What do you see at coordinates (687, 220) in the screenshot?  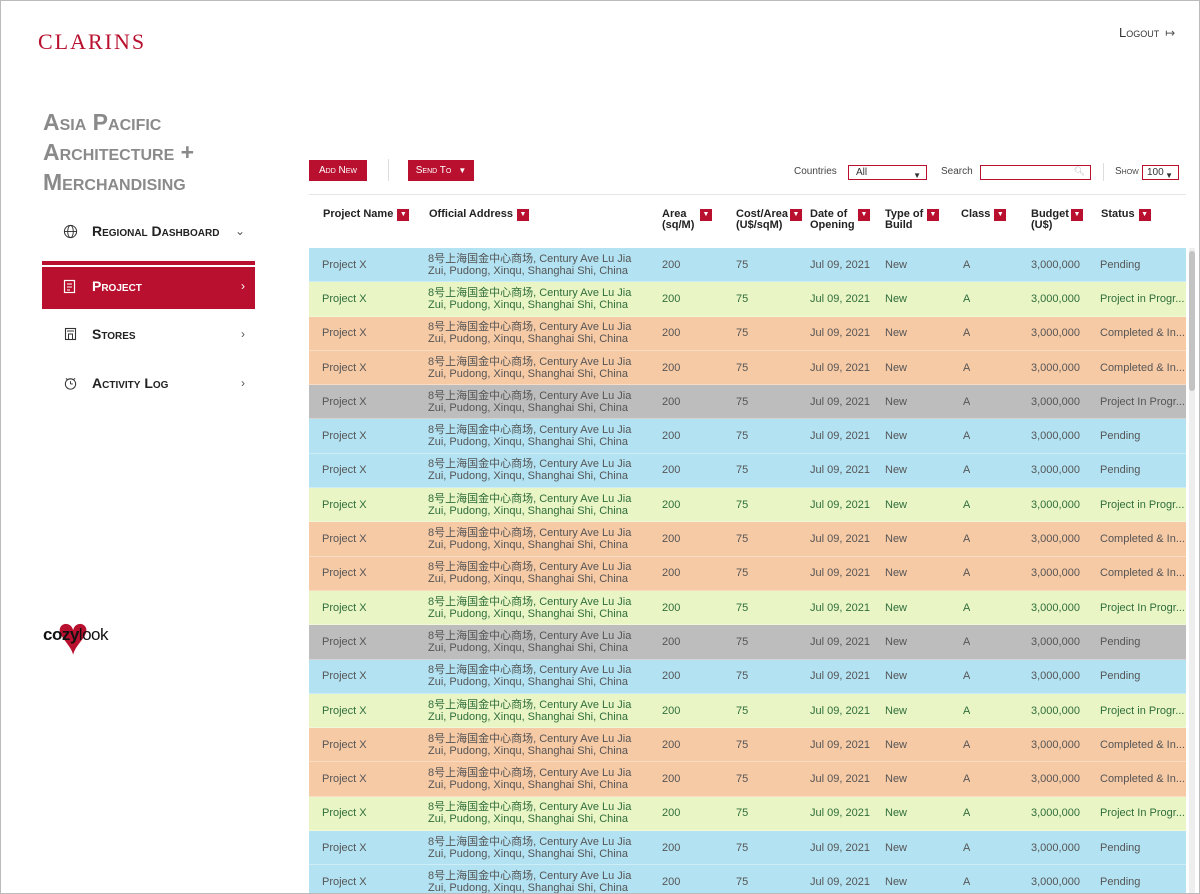 I see `column-header-area: Area (sq/M) ▼` at bounding box center [687, 220].